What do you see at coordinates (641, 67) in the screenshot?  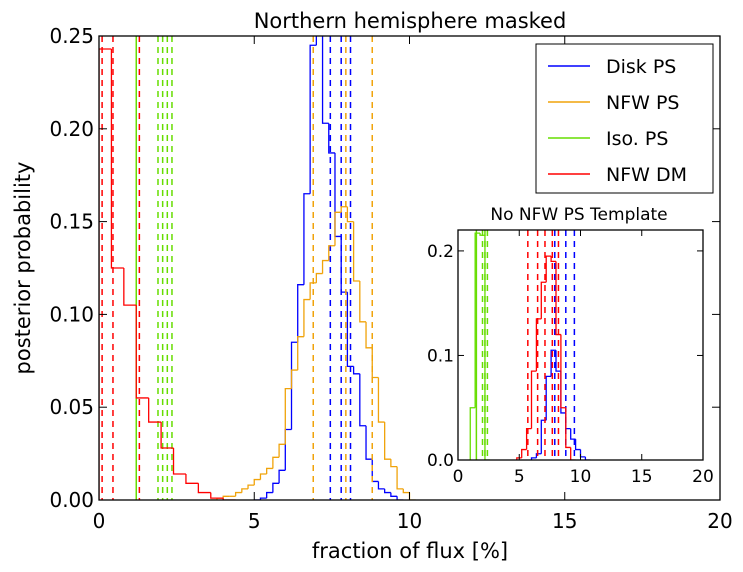 I see `legend-label-disk-ps: Disk PS` at bounding box center [641, 67].